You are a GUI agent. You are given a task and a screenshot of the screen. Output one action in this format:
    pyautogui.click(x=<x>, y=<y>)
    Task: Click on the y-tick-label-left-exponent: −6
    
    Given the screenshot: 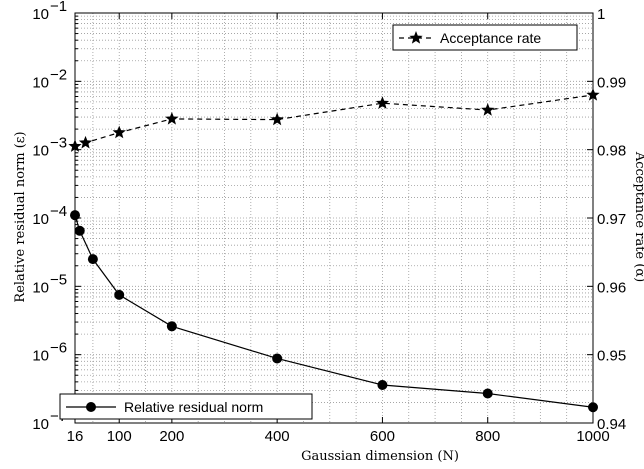 What is the action you would take?
    pyautogui.click(x=58, y=348)
    